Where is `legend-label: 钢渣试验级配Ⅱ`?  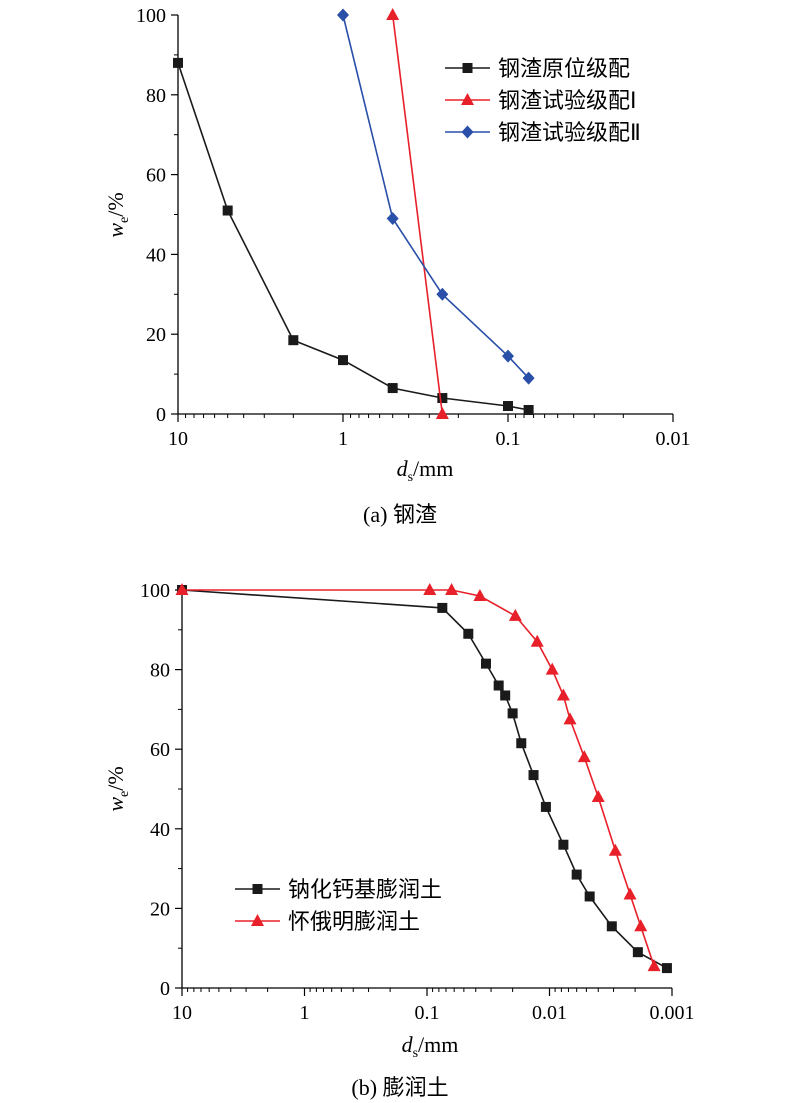 legend-label: 钢渣试验级配Ⅱ is located at coordinates (569, 133).